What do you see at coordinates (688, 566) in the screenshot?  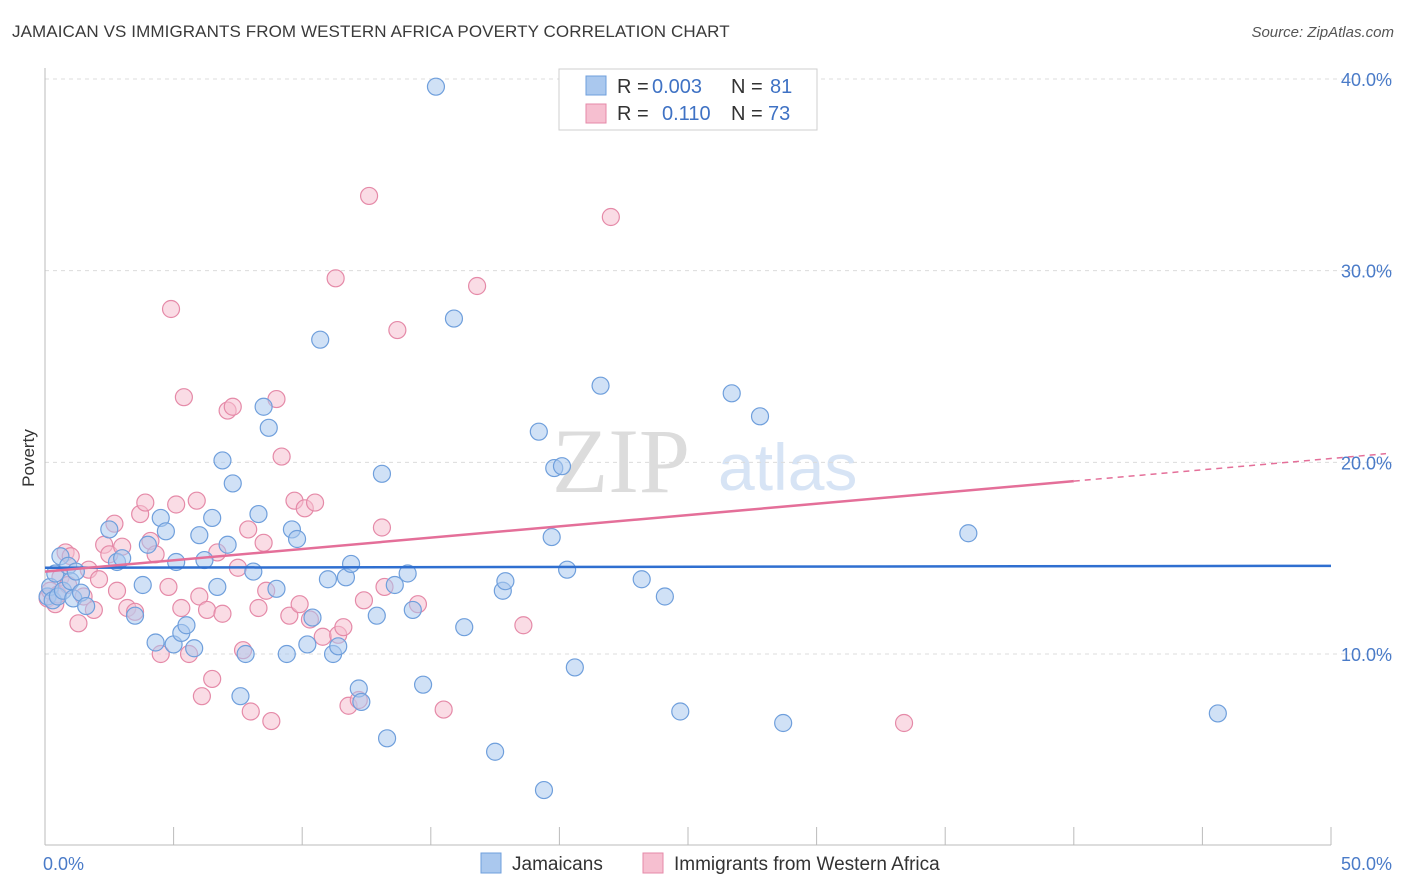 I see `trend-line-jamaicans` at bounding box center [688, 566].